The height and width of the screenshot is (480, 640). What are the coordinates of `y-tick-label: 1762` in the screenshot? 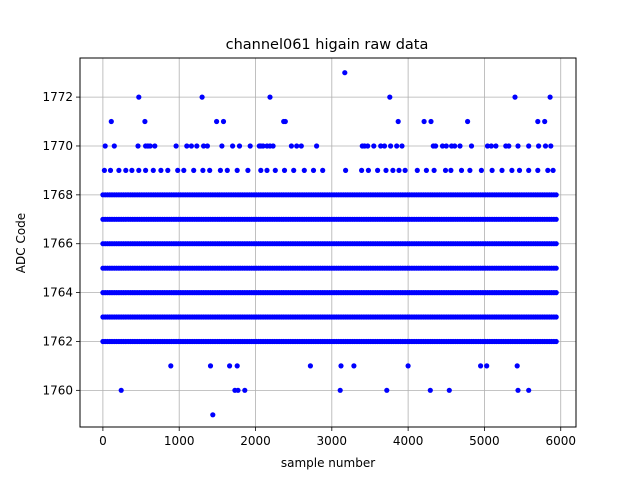 It's located at (57, 341).